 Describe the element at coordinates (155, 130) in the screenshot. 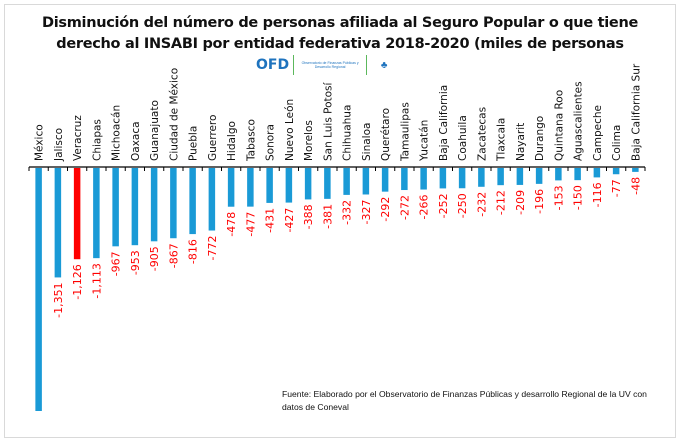

I see `category-label: Guanajuato` at that location.